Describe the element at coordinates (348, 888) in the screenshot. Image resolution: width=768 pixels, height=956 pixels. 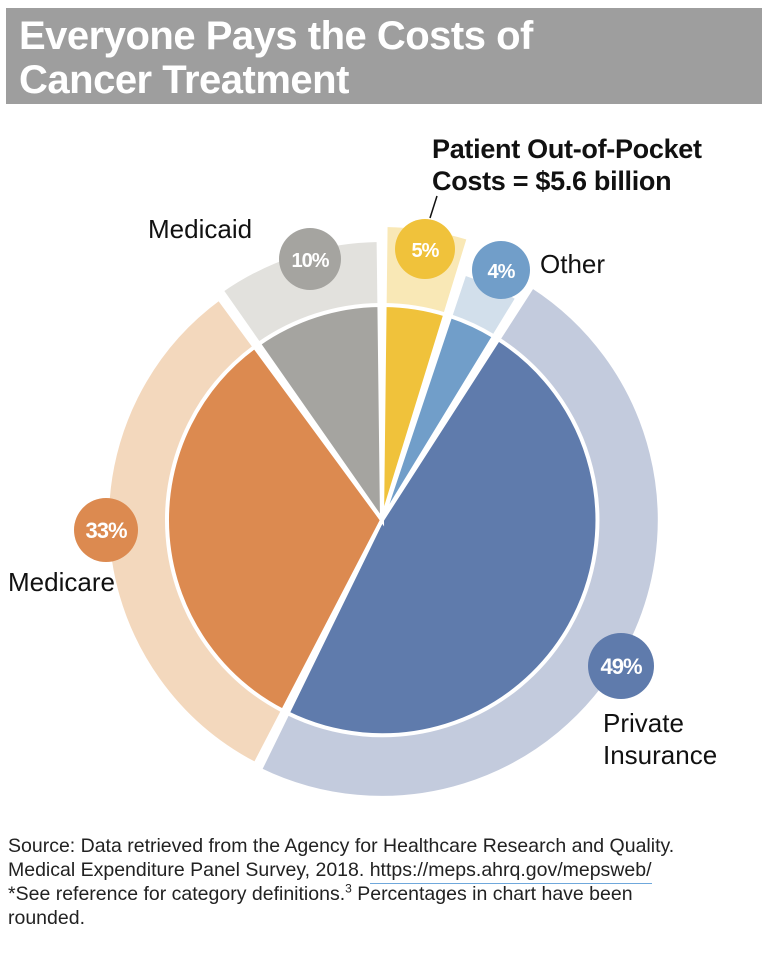
I see `footnote-mark: 3` at that location.